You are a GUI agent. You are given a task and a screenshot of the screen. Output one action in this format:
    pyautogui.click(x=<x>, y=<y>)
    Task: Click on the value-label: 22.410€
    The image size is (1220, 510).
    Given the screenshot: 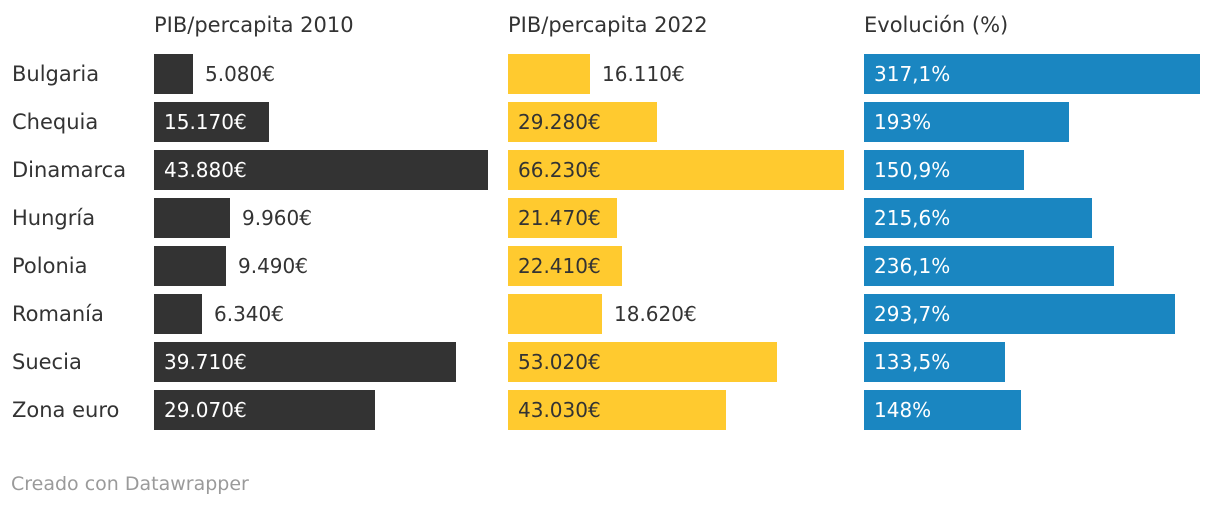 What is the action you would take?
    pyautogui.click(x=559, y=266)
    